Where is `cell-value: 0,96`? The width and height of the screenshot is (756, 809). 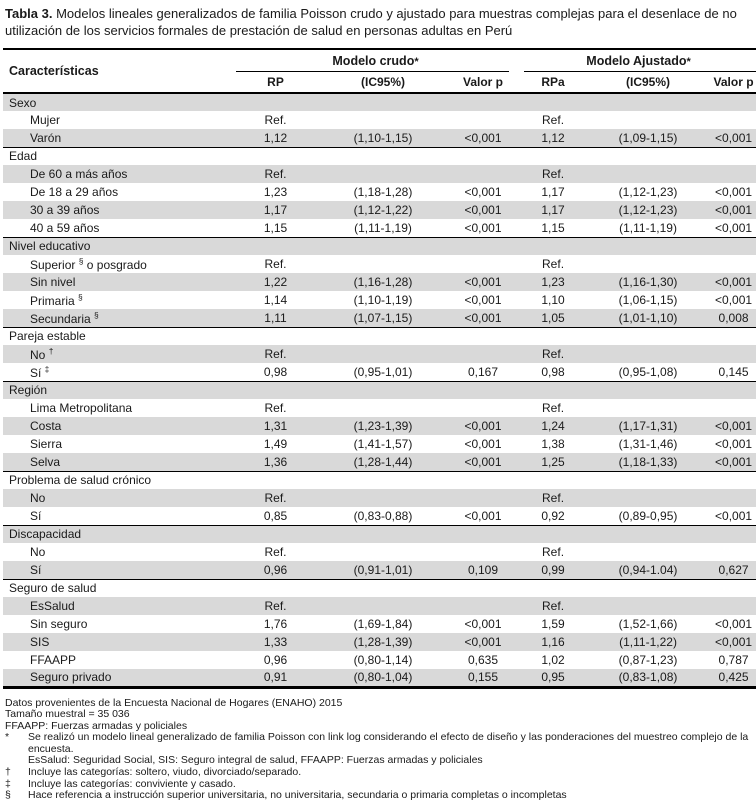
cell-value: 0,96 is located at coordinates (275, 660).